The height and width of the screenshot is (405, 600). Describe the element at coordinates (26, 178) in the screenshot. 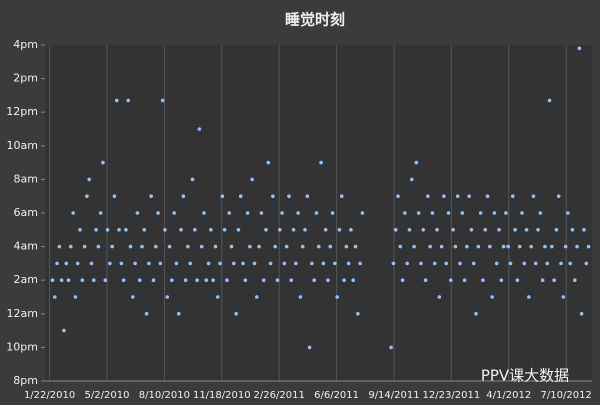

I see `y-tick-label: 8am` at that location.